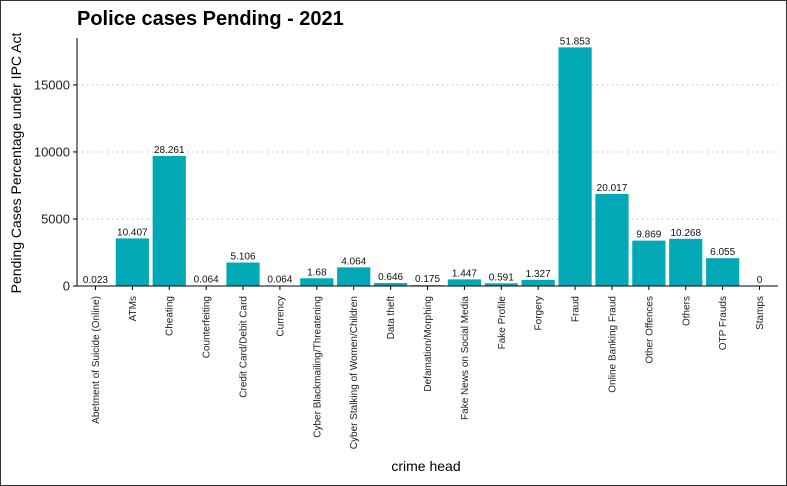 The height and width of the screenshot is (486, 787). What do you see at coordinates (353, 261) in the screenshot?
I see `data-label: 4.064` at bounding box center [353, 261].